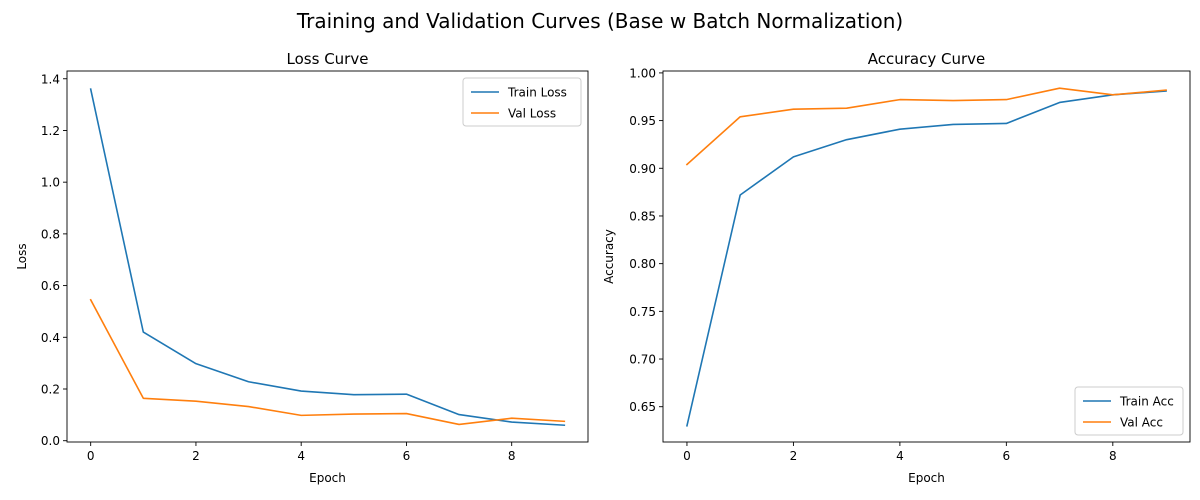 The height and width of the screenshot is (500, 1200). Describe the element at coordinates (50, 286) in the screenshot. I see `loss-y-tick-label: 0.6` at that location.